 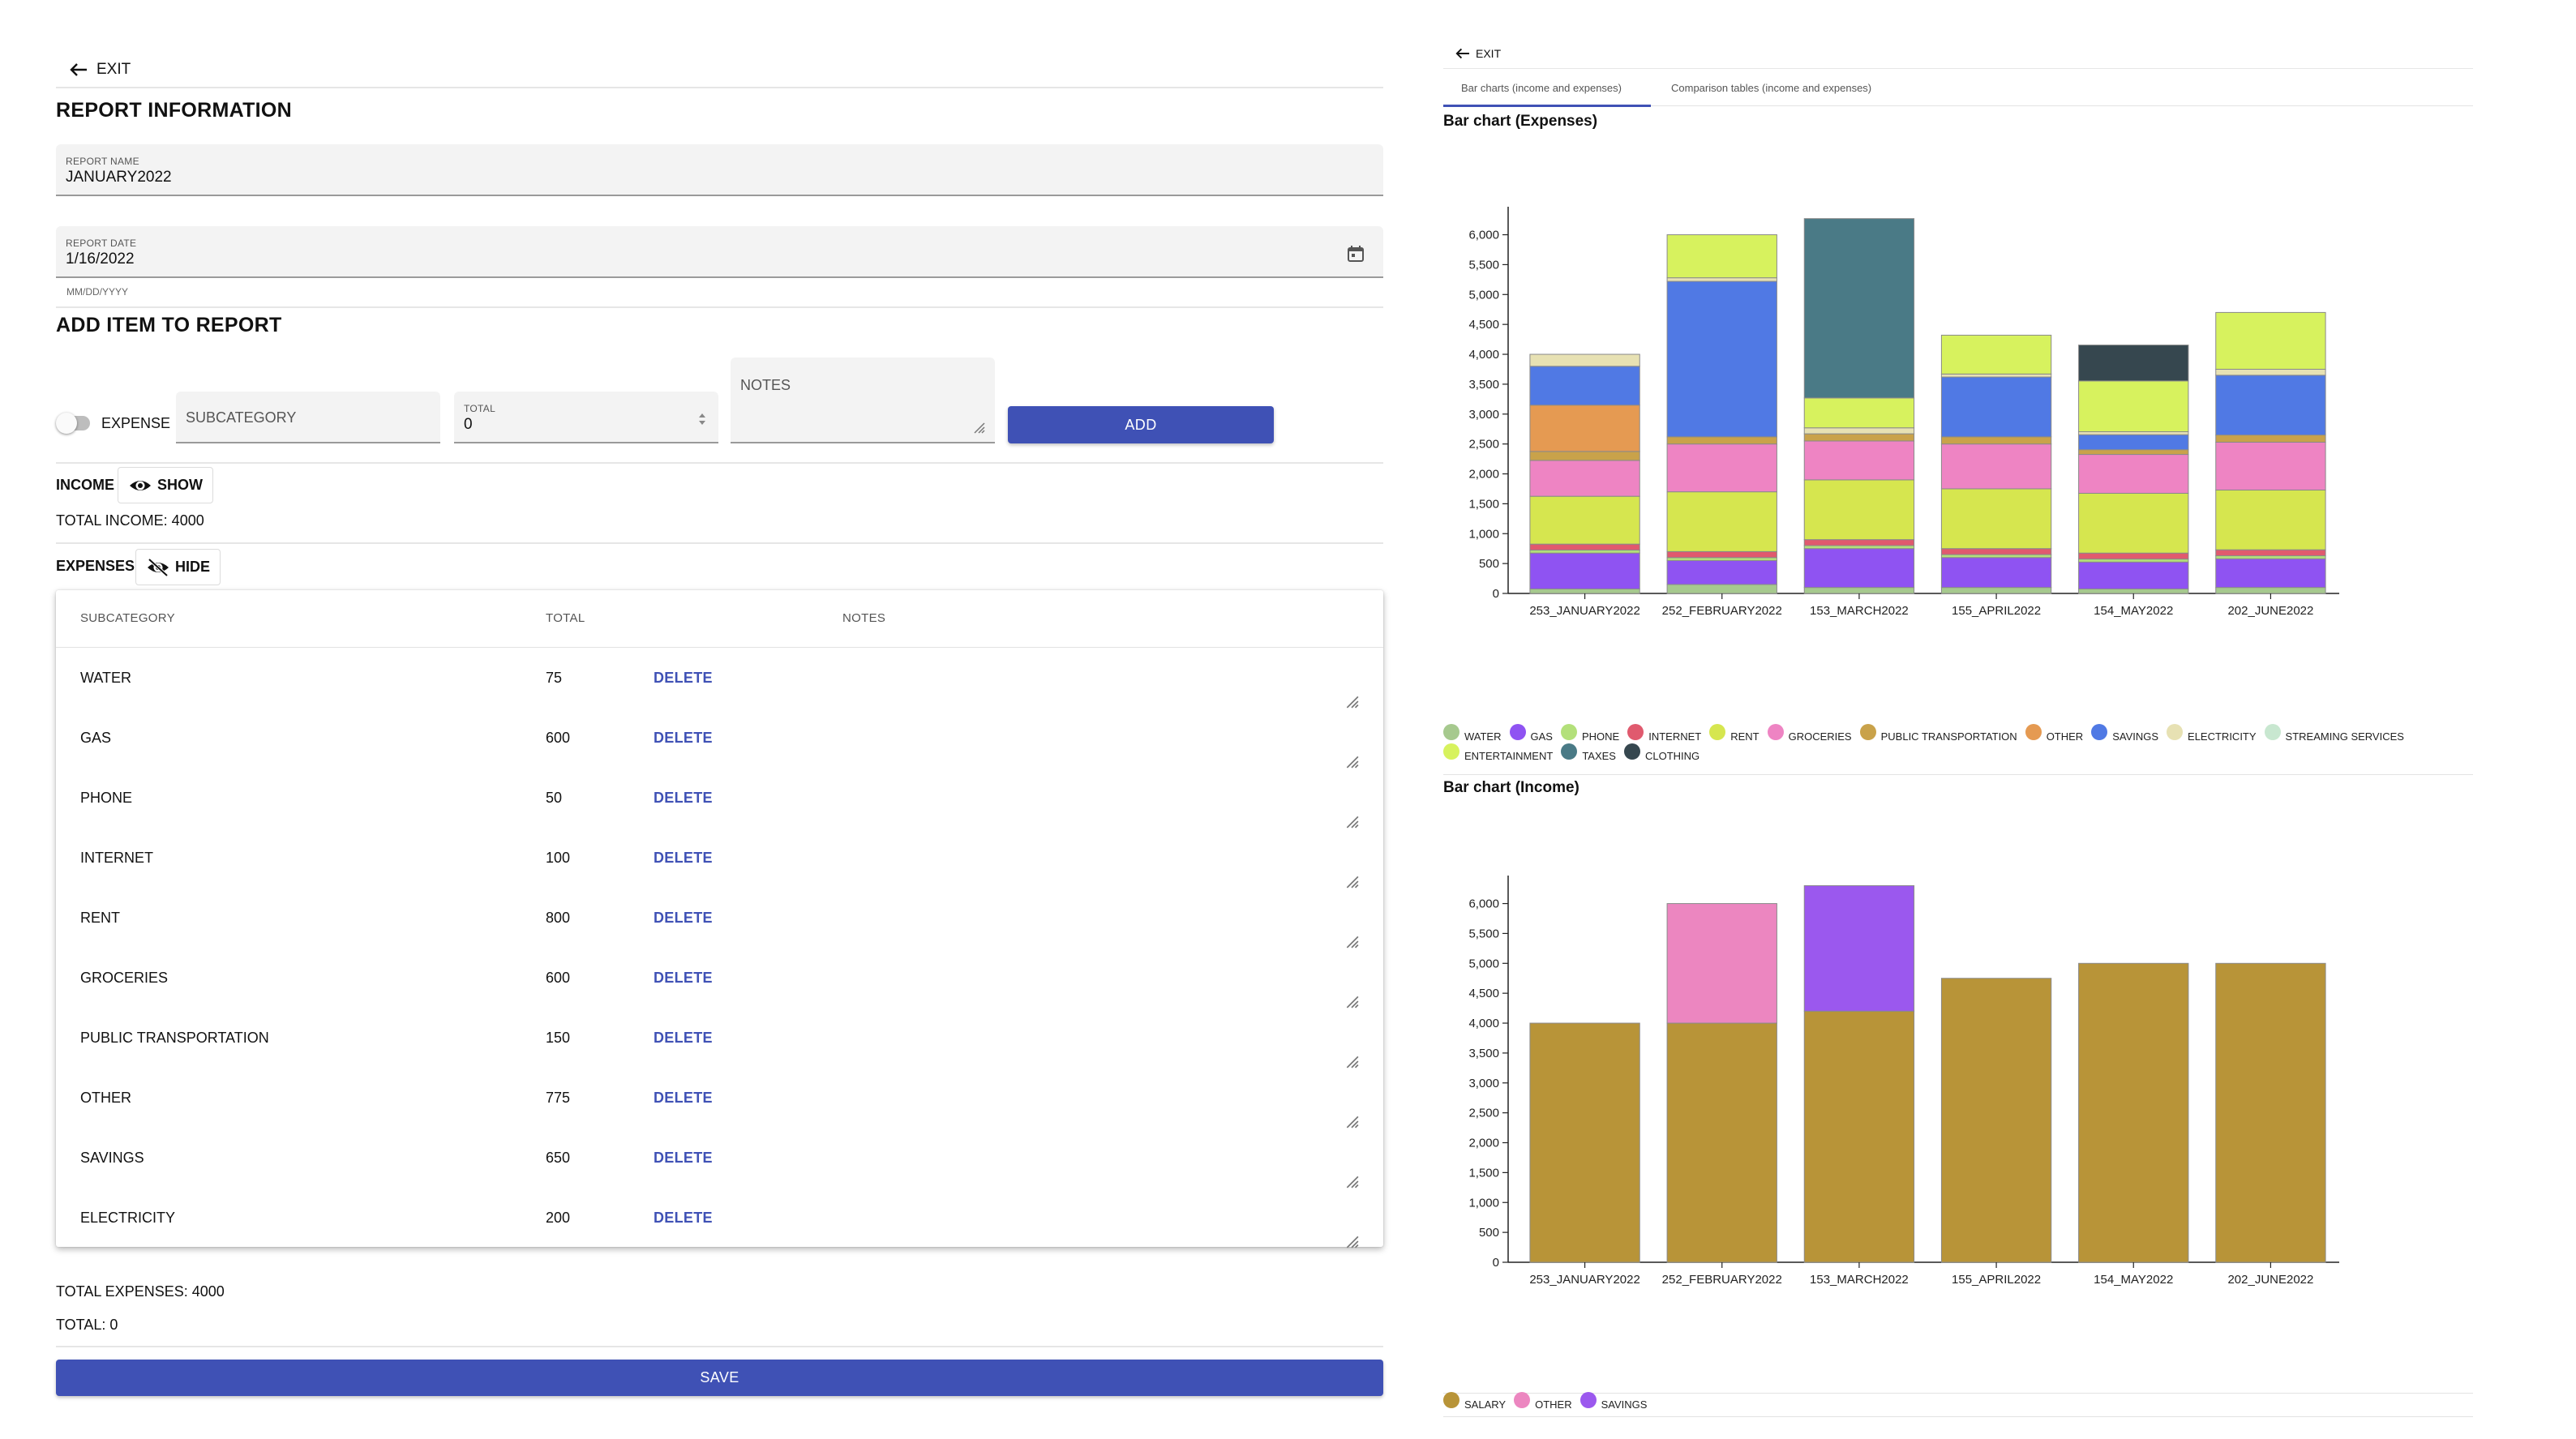 What do you see at coordinates (1483, 1173) in the screenshot?
I see `y-tick-label: 1,500` at bounding box center [1483, 1173].